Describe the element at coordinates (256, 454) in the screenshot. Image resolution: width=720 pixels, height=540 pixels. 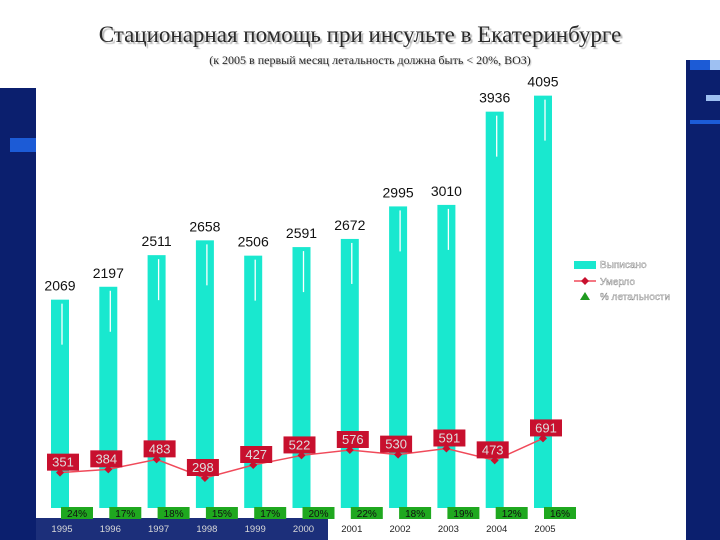
I see `died-value-label-1999: 427` at that location.